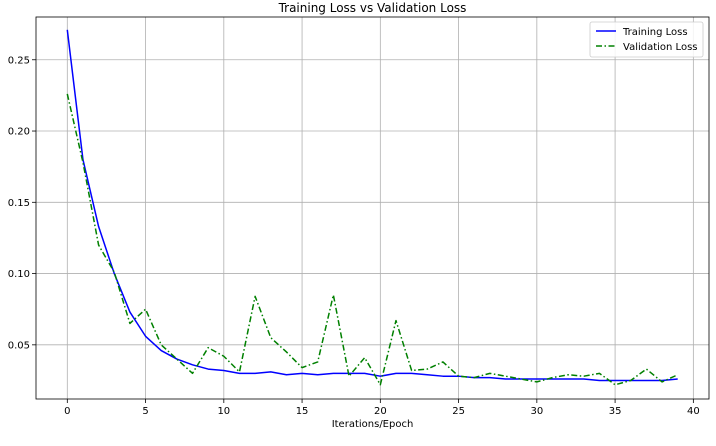  What do you see at coordinates (19, 345) in the screenshot?
I see `y-tick-label: 0.05` at bounding box center [19, 345].